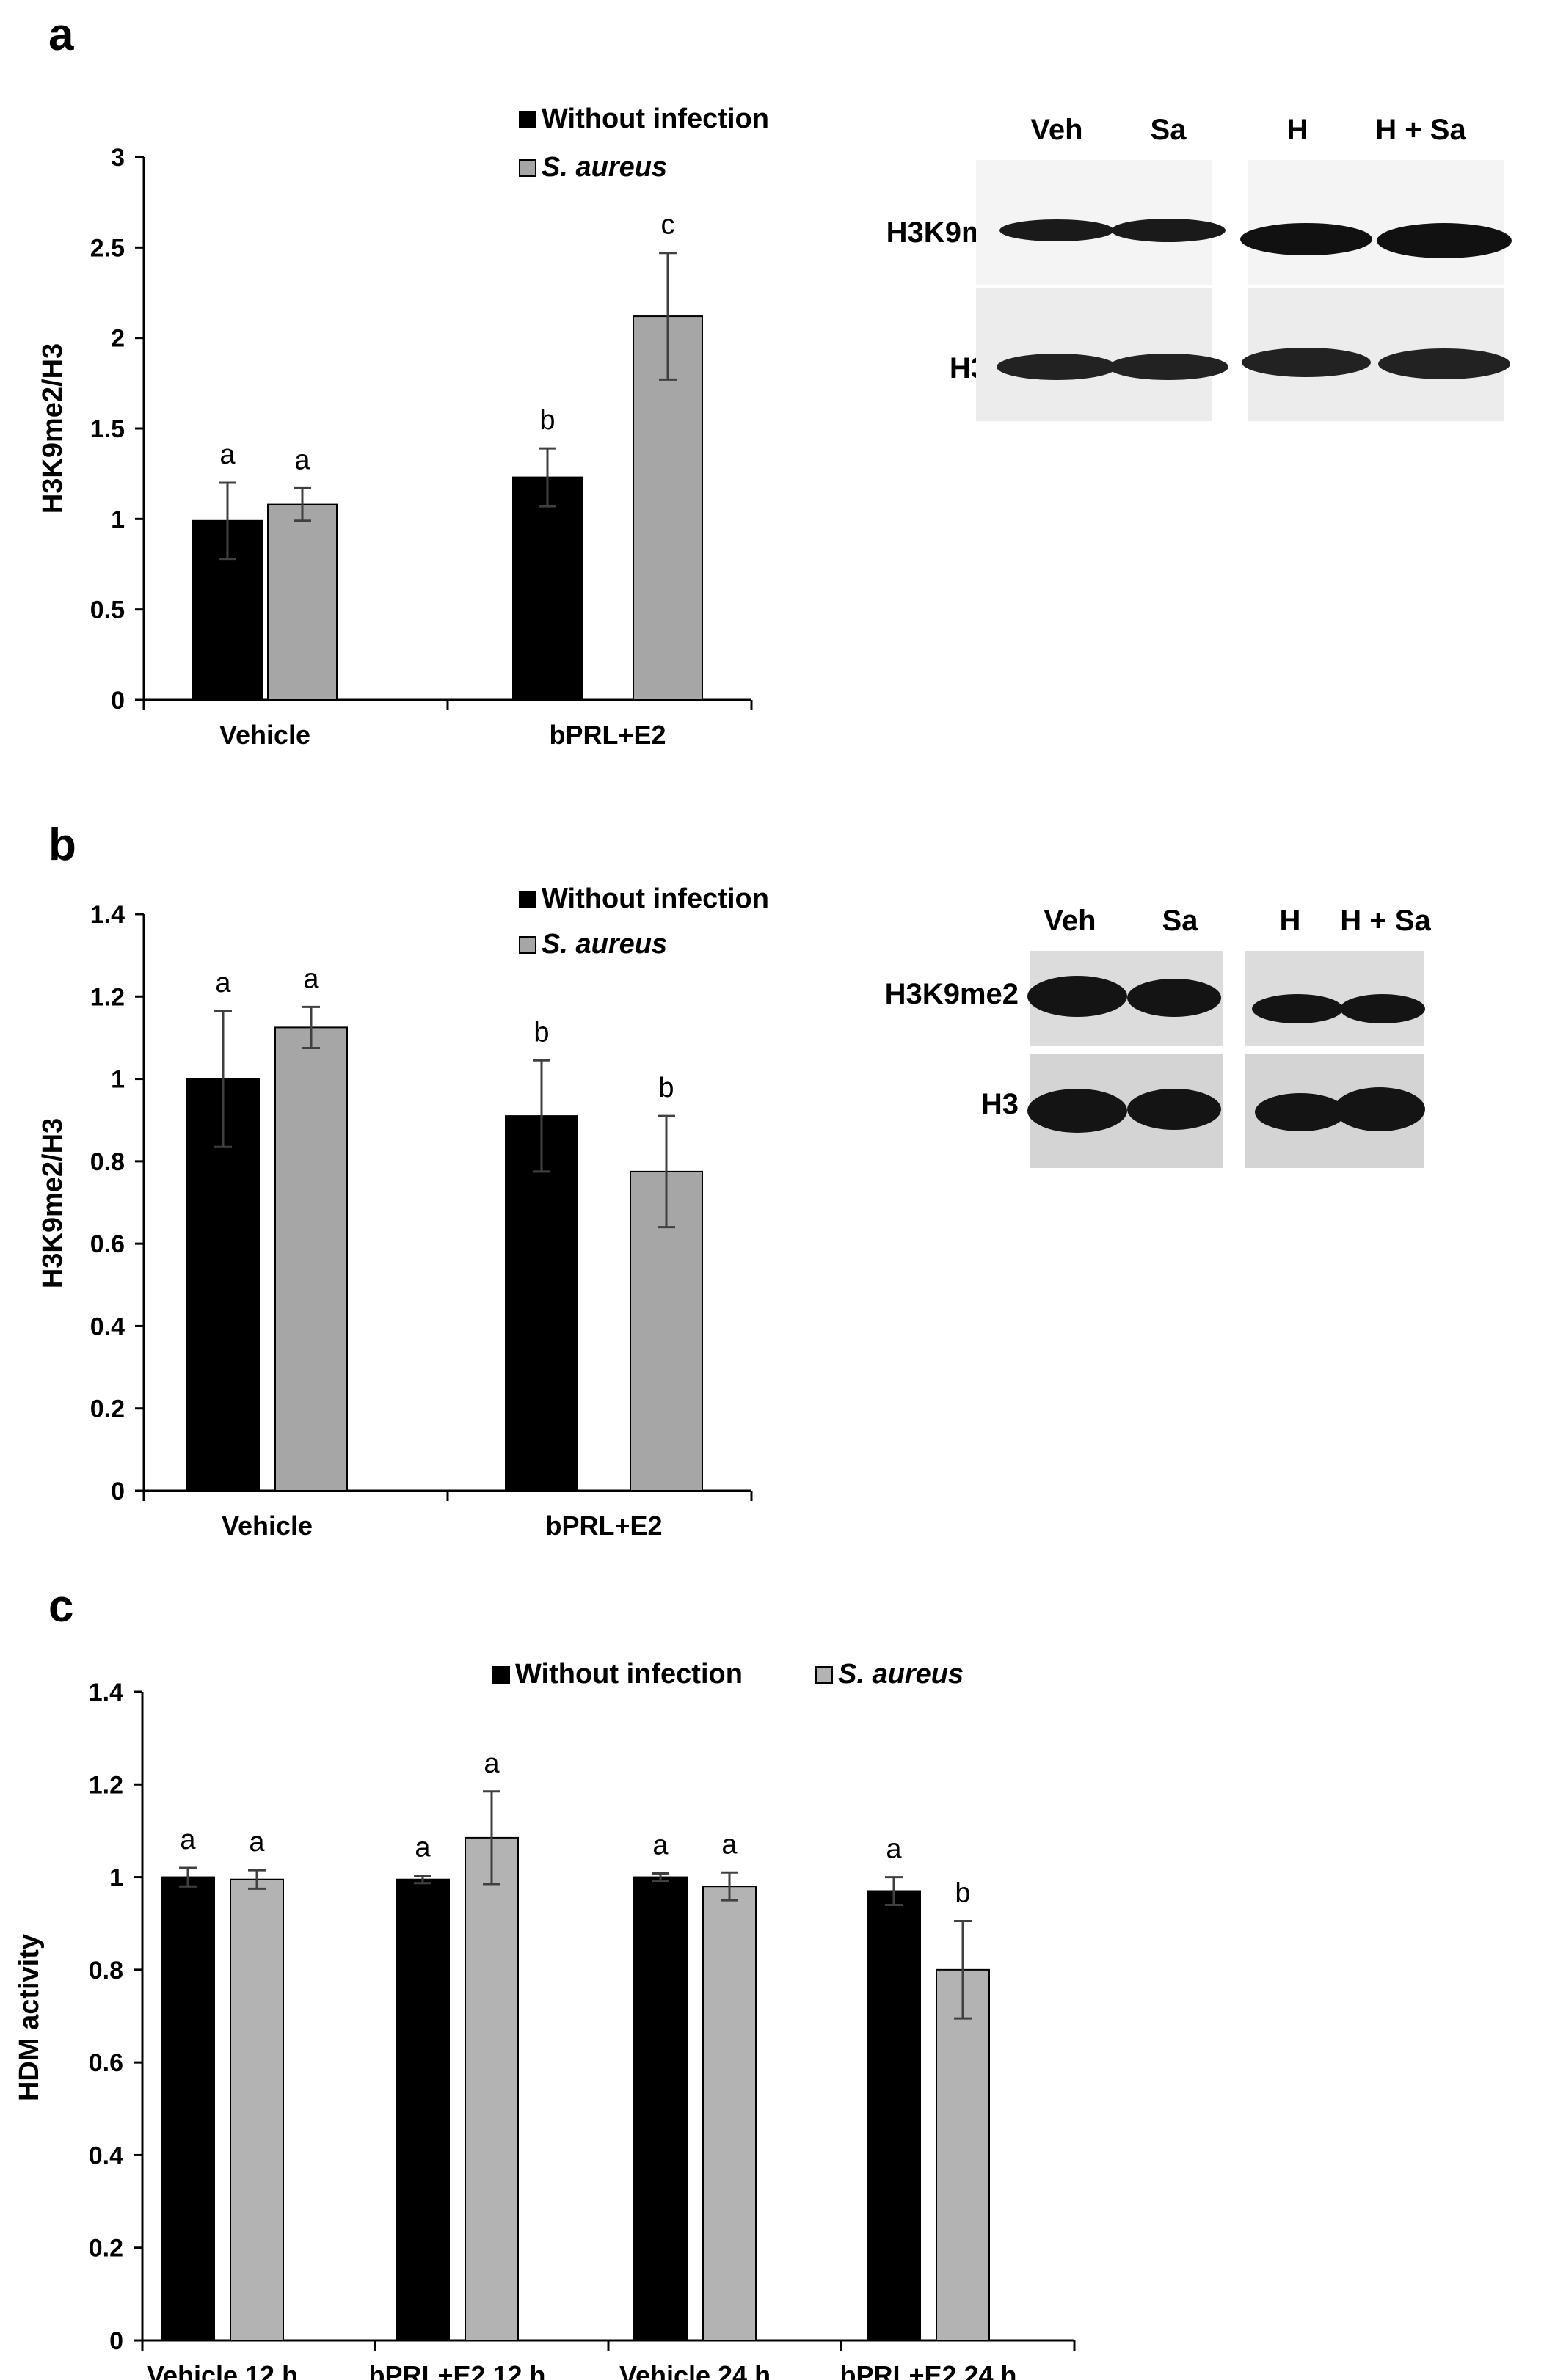  Describe the element at coordinates (29, 2018) in the screenshot. I see `y-axis-title: HDM activity` at that location.